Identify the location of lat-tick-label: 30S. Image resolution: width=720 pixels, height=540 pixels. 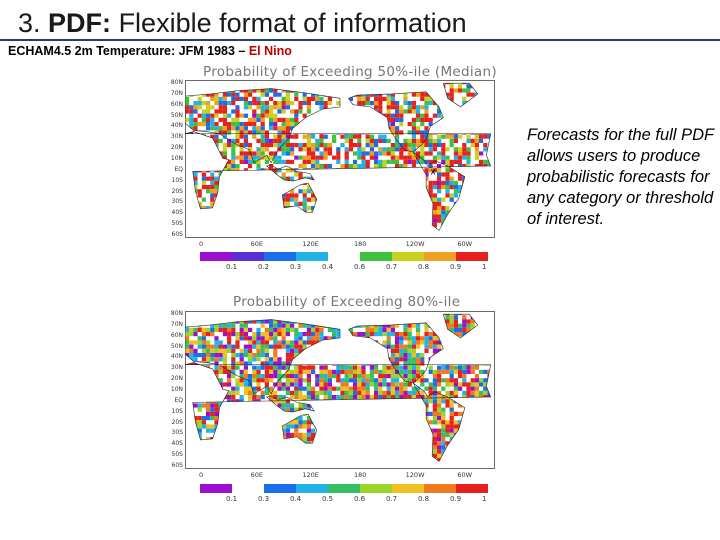
(177, 433).